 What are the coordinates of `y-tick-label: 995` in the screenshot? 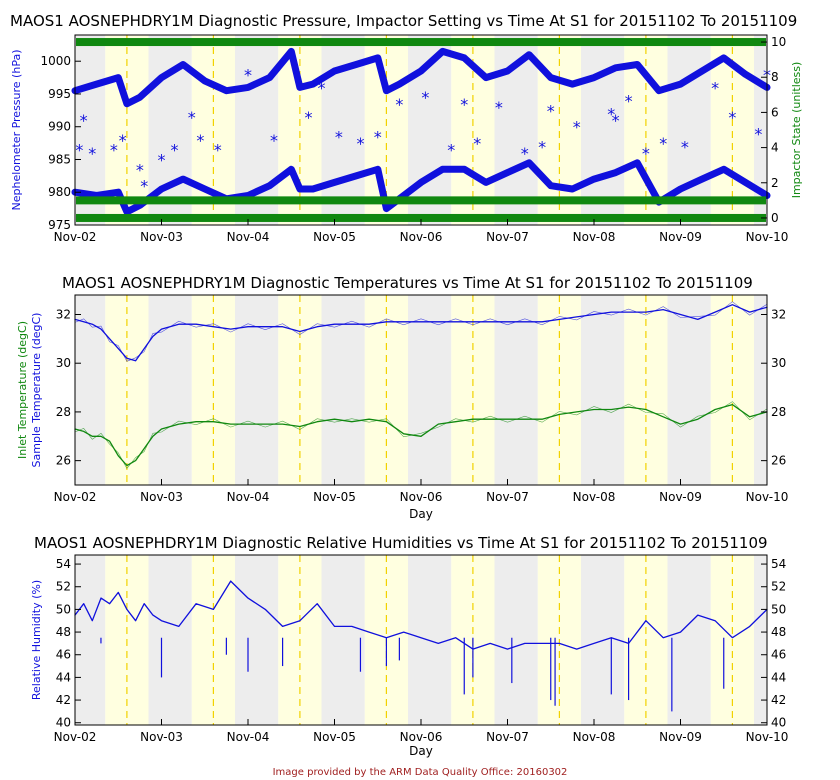 It's located at (59, 94).